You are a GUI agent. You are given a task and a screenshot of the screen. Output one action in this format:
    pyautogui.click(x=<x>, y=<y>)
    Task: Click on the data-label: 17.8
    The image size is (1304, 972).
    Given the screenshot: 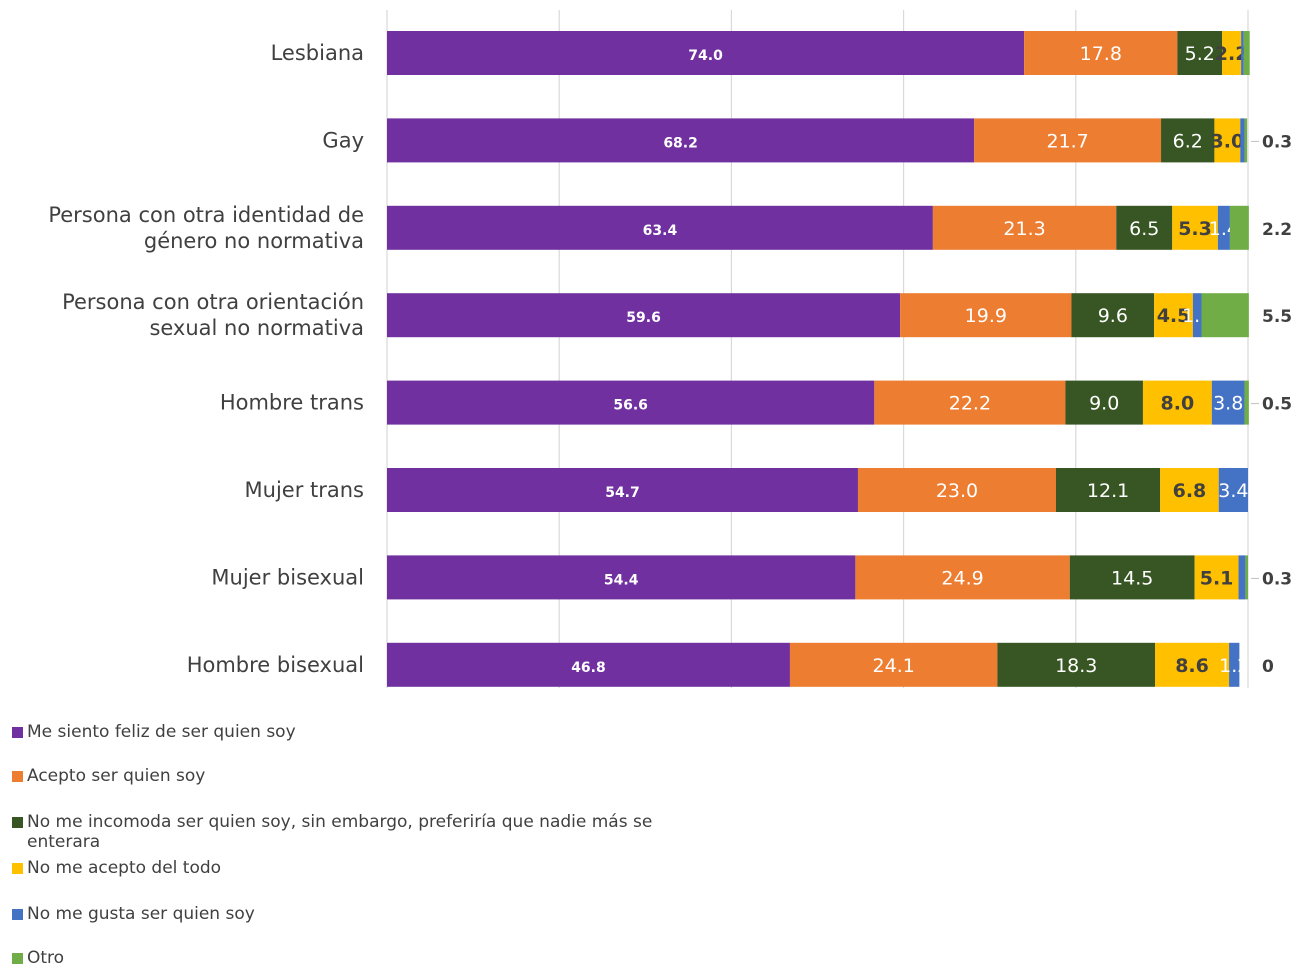 What is the action you would take?
    pyautogui.click(x=1101, y=54)
    